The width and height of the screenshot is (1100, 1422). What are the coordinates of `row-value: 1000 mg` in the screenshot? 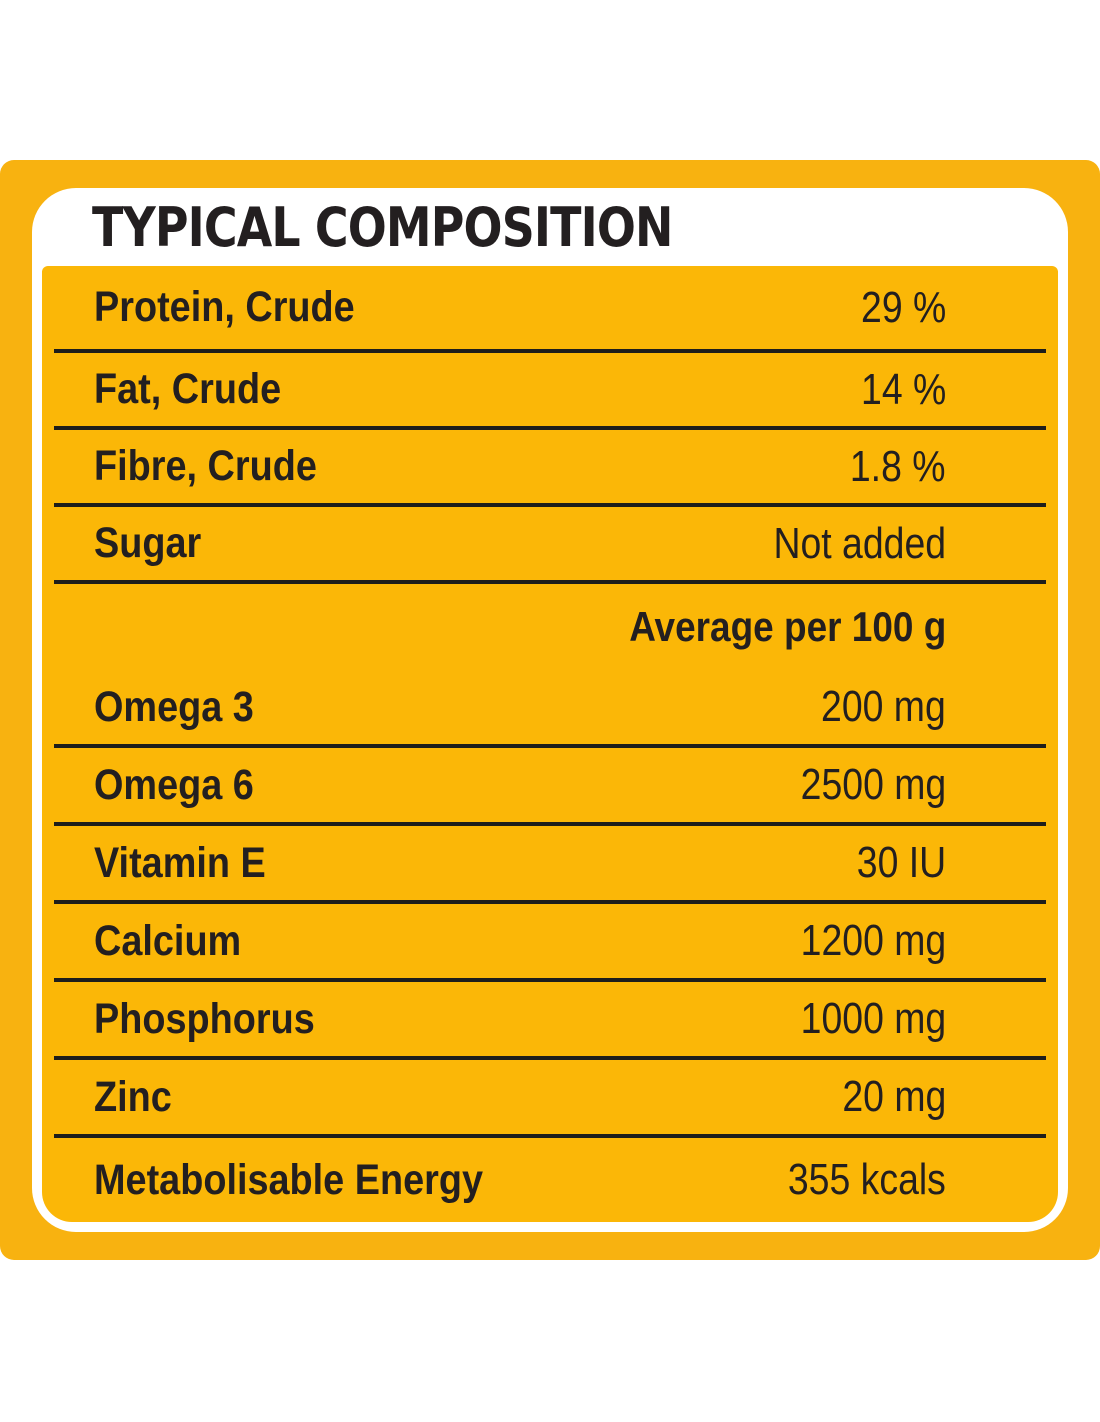 It's located at (873, 1018).